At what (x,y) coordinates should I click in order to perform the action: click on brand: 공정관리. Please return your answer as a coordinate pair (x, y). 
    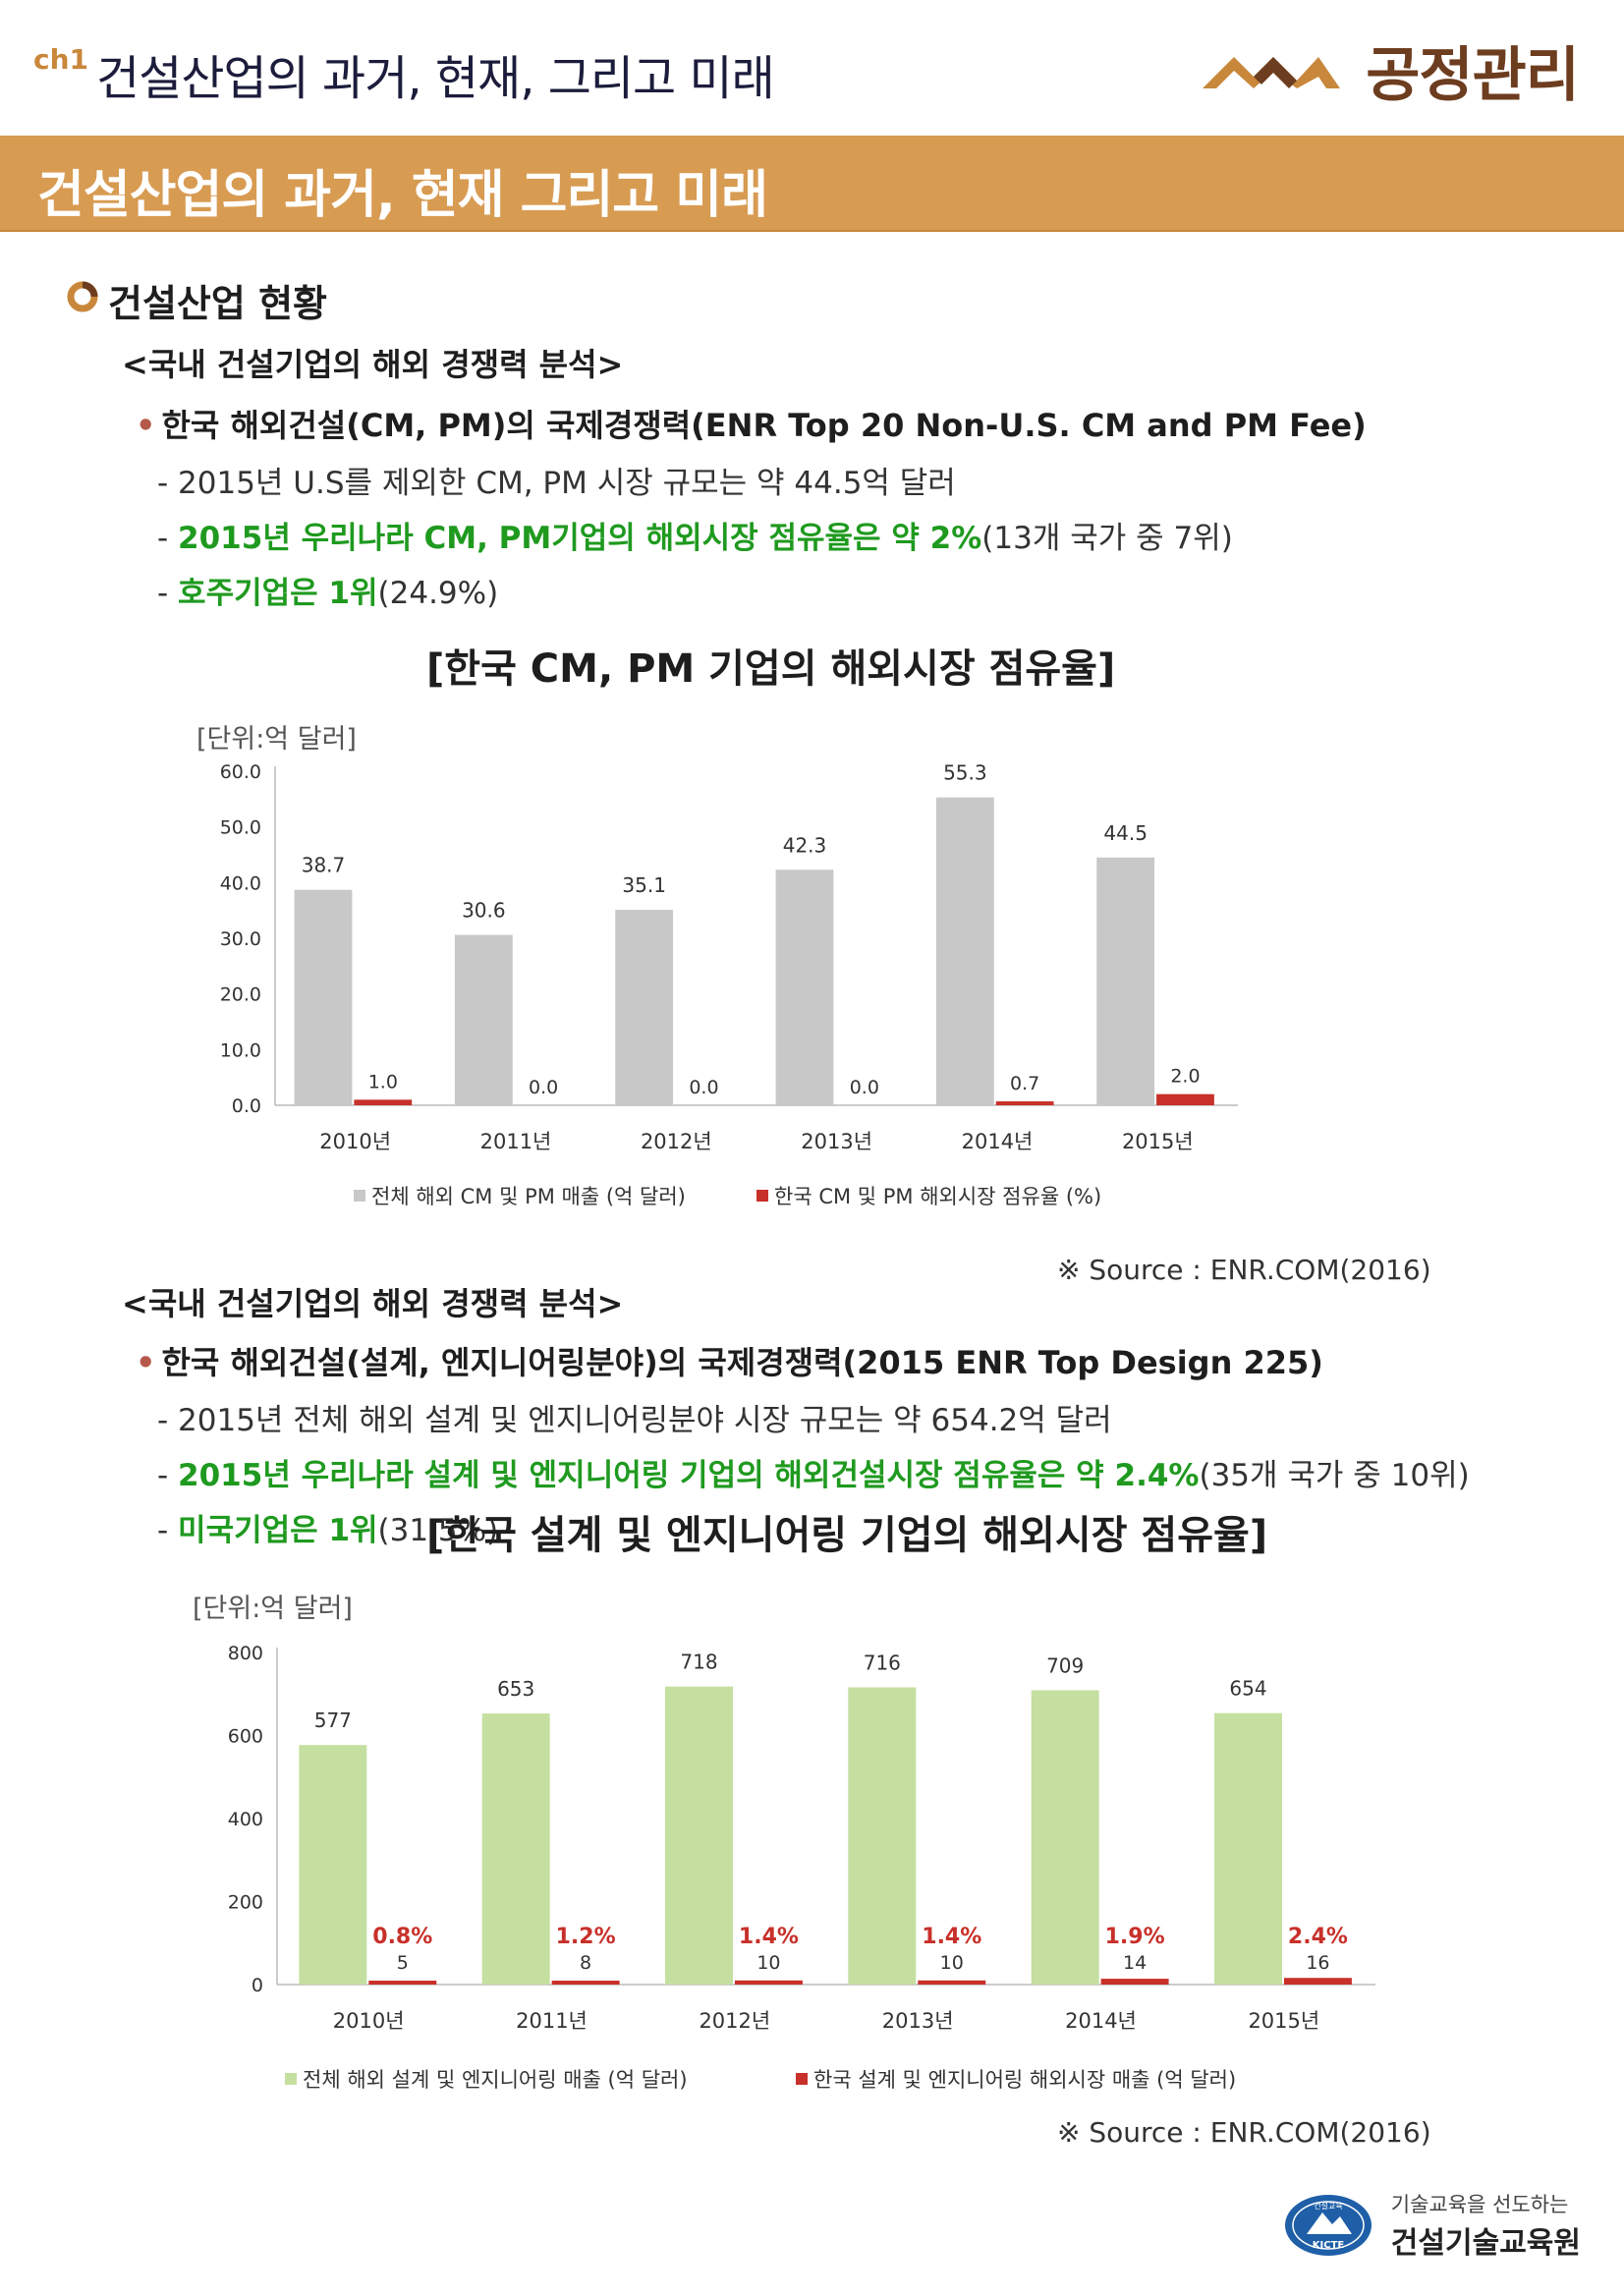
    Looking at the image, I should click on (1391, 70).